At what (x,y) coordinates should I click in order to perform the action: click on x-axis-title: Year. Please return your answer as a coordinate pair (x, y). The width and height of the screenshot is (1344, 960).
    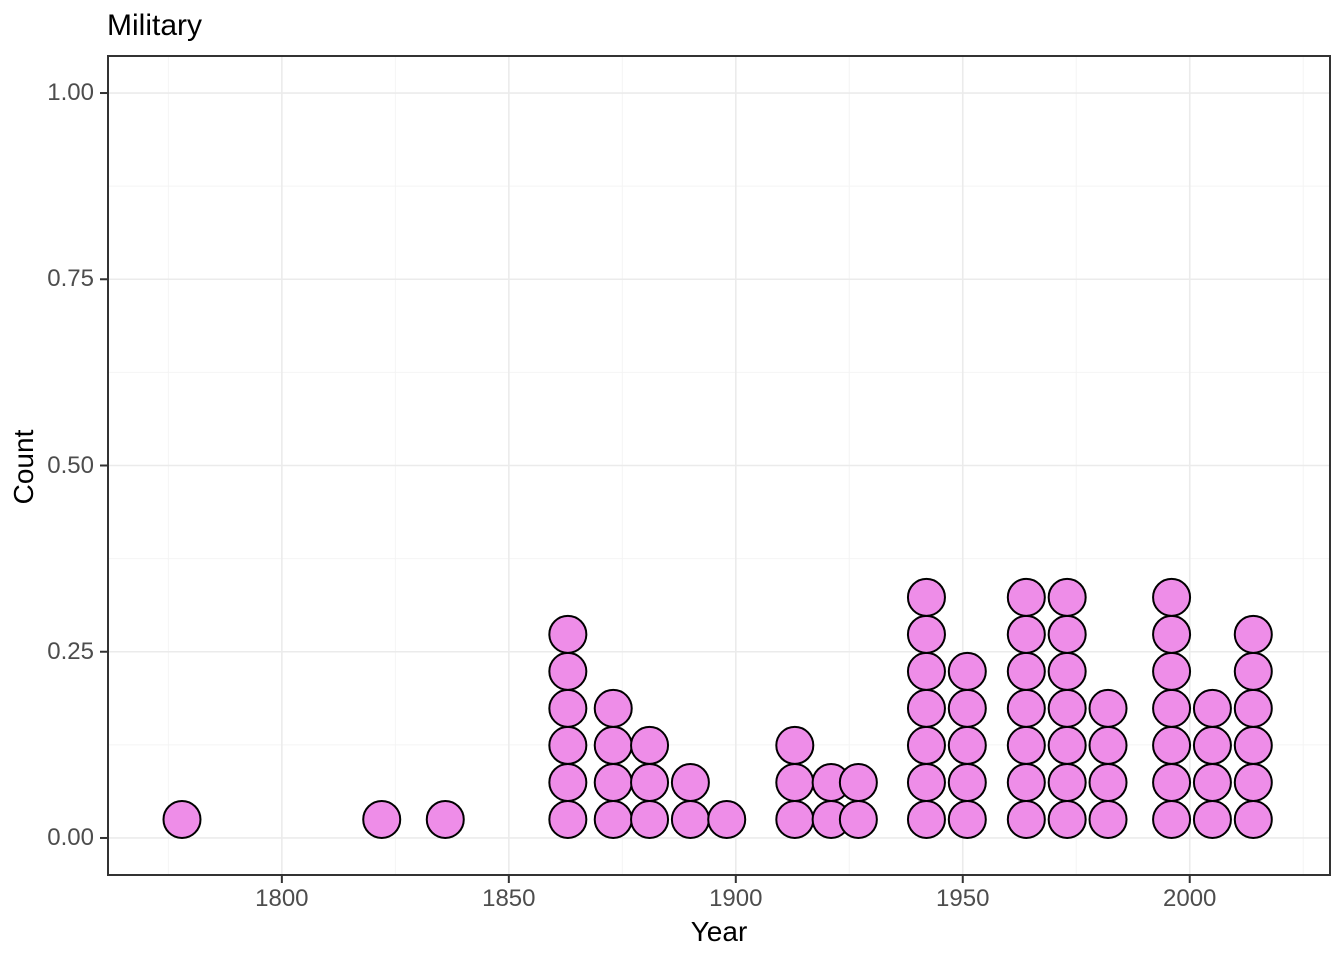
    Looking at the image, I should click on (719, 931).